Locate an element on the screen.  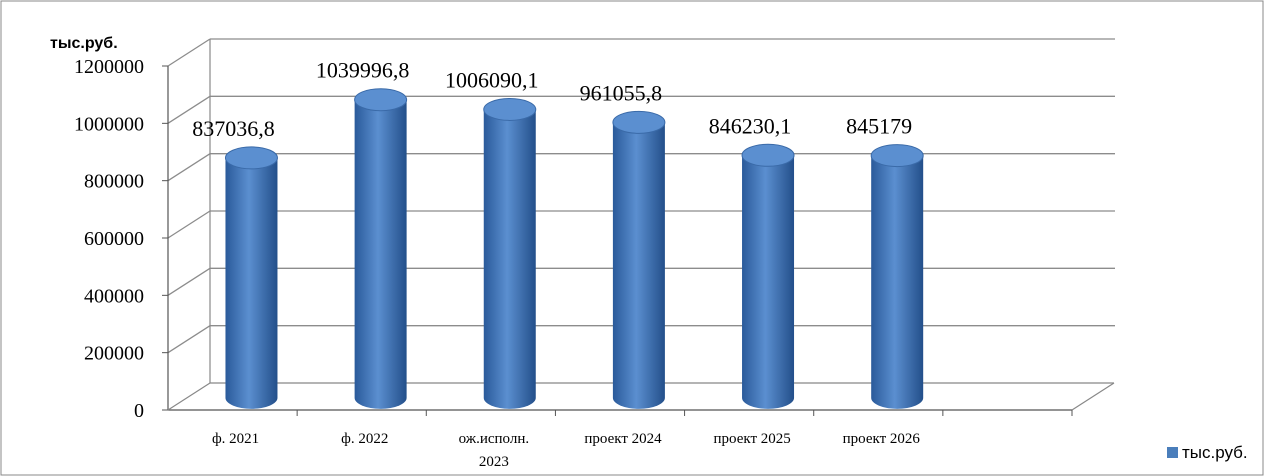
data-label: 845179 is located at coordinates (879, 126).